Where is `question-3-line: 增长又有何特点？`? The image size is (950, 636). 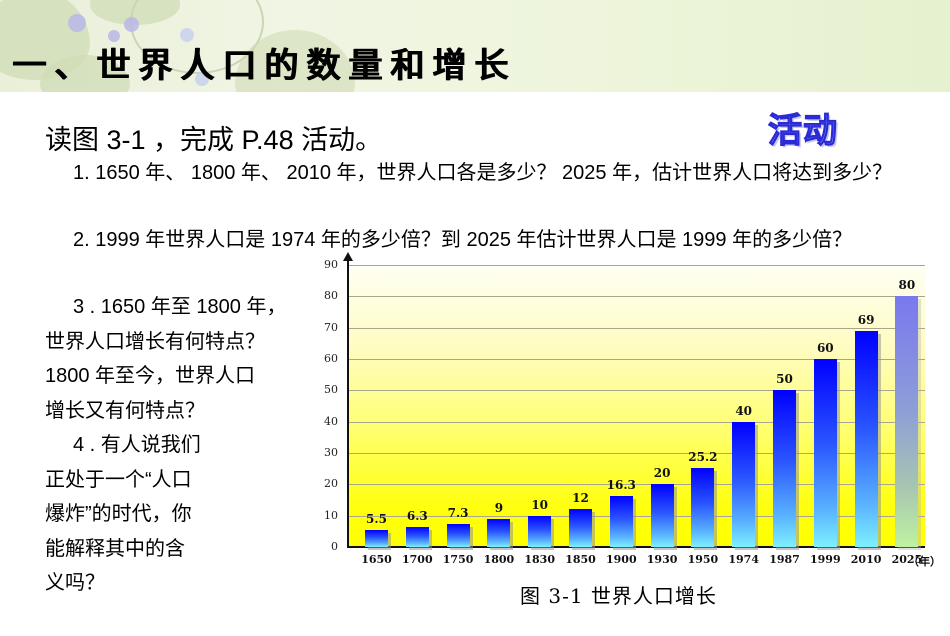 question-3-line: 增长又有何特点？ is located at coordinates (125, 410).